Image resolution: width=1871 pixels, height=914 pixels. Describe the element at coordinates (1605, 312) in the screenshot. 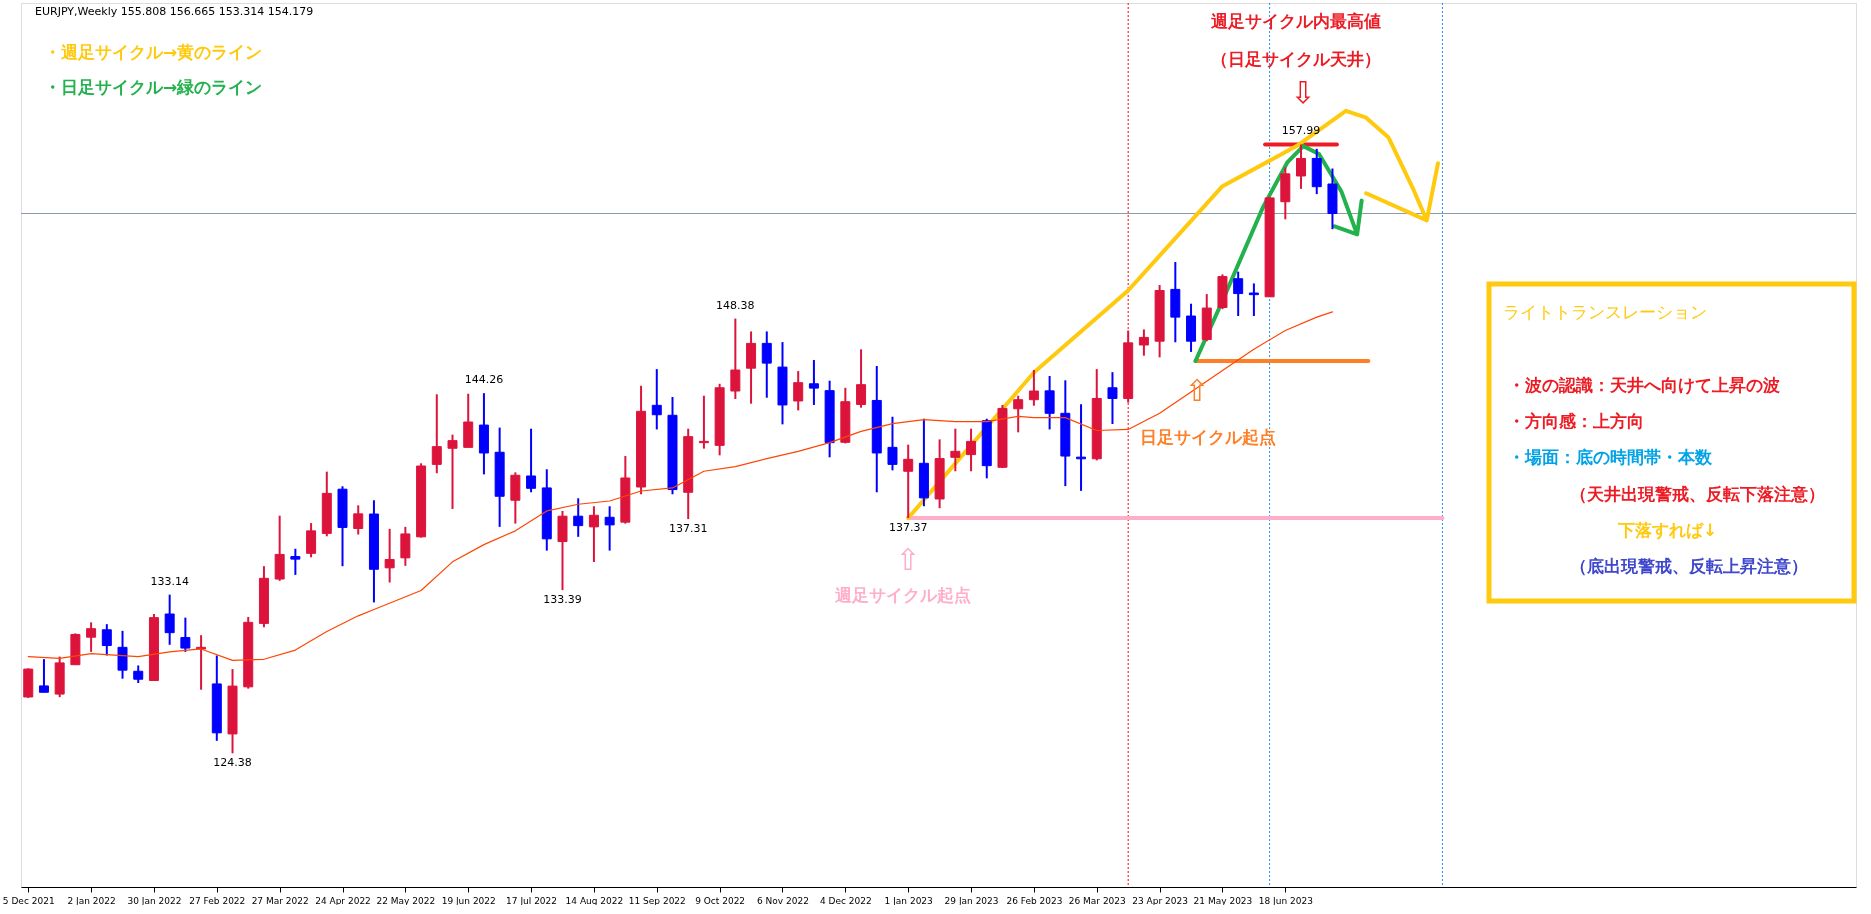

I see `annotation: ライトトランスレーション` at that location.